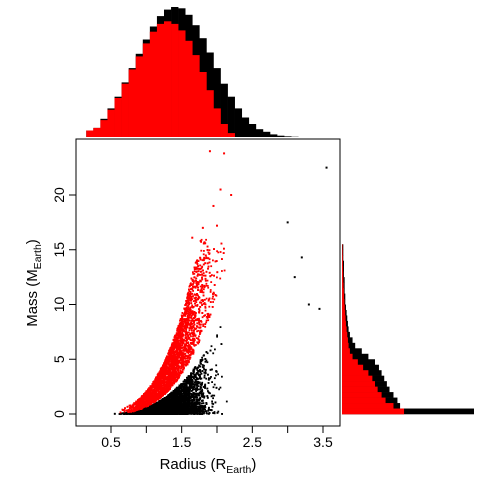  What do you see at coordinates (355, 356) in the screenshot?
I see `right-hist-bar-black` at bounding box center [355, 356].